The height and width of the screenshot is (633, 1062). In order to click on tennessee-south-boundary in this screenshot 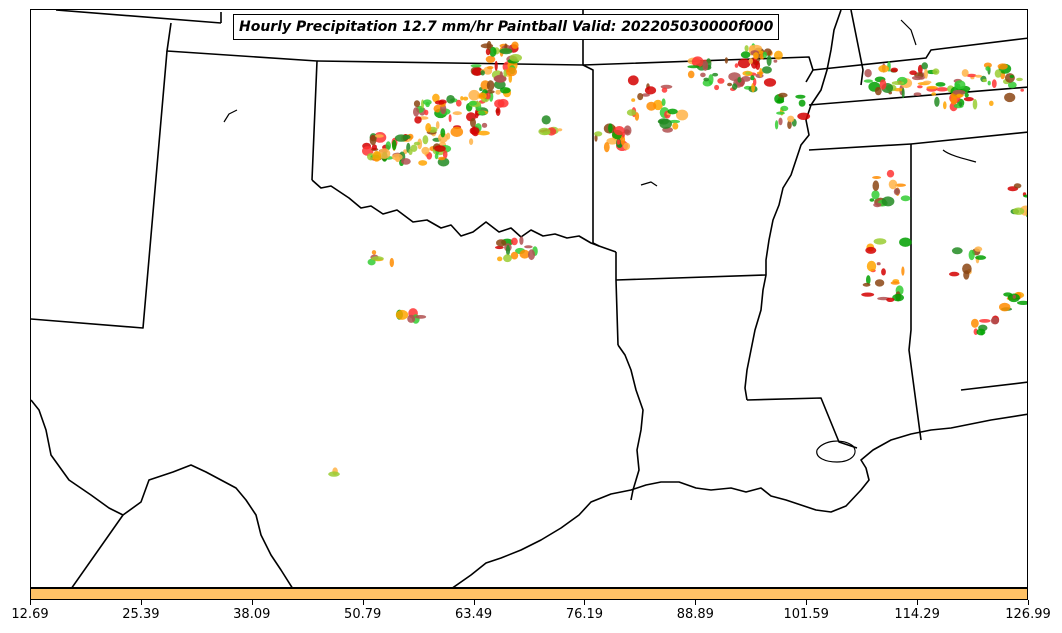, I will do `click(860, 147)`.